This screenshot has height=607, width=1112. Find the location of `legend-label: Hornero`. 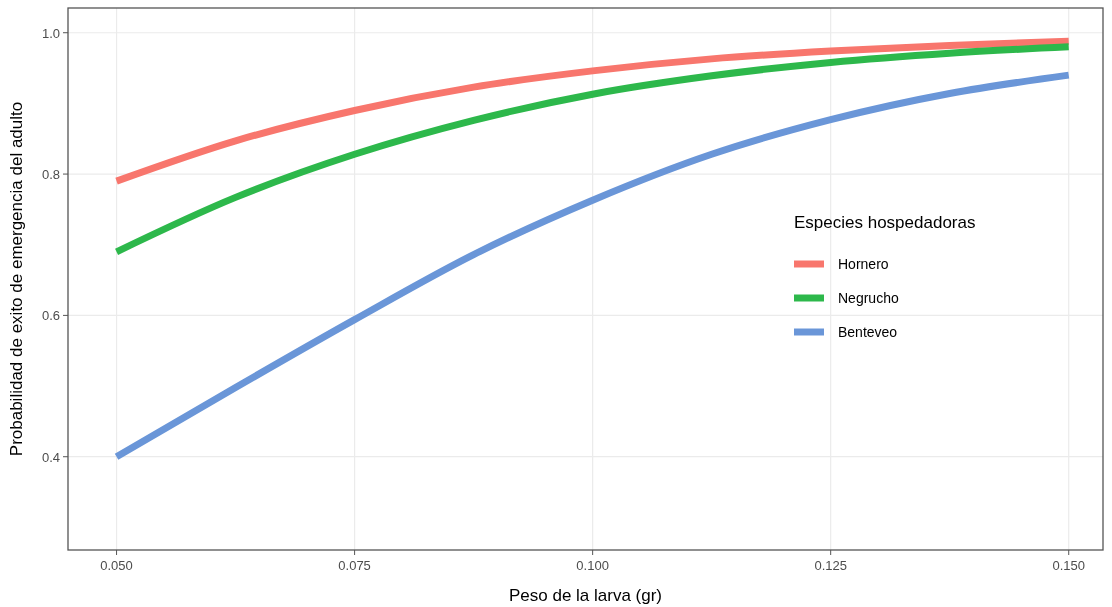

legend-label: Hornero is located at coordinates (863, 264).